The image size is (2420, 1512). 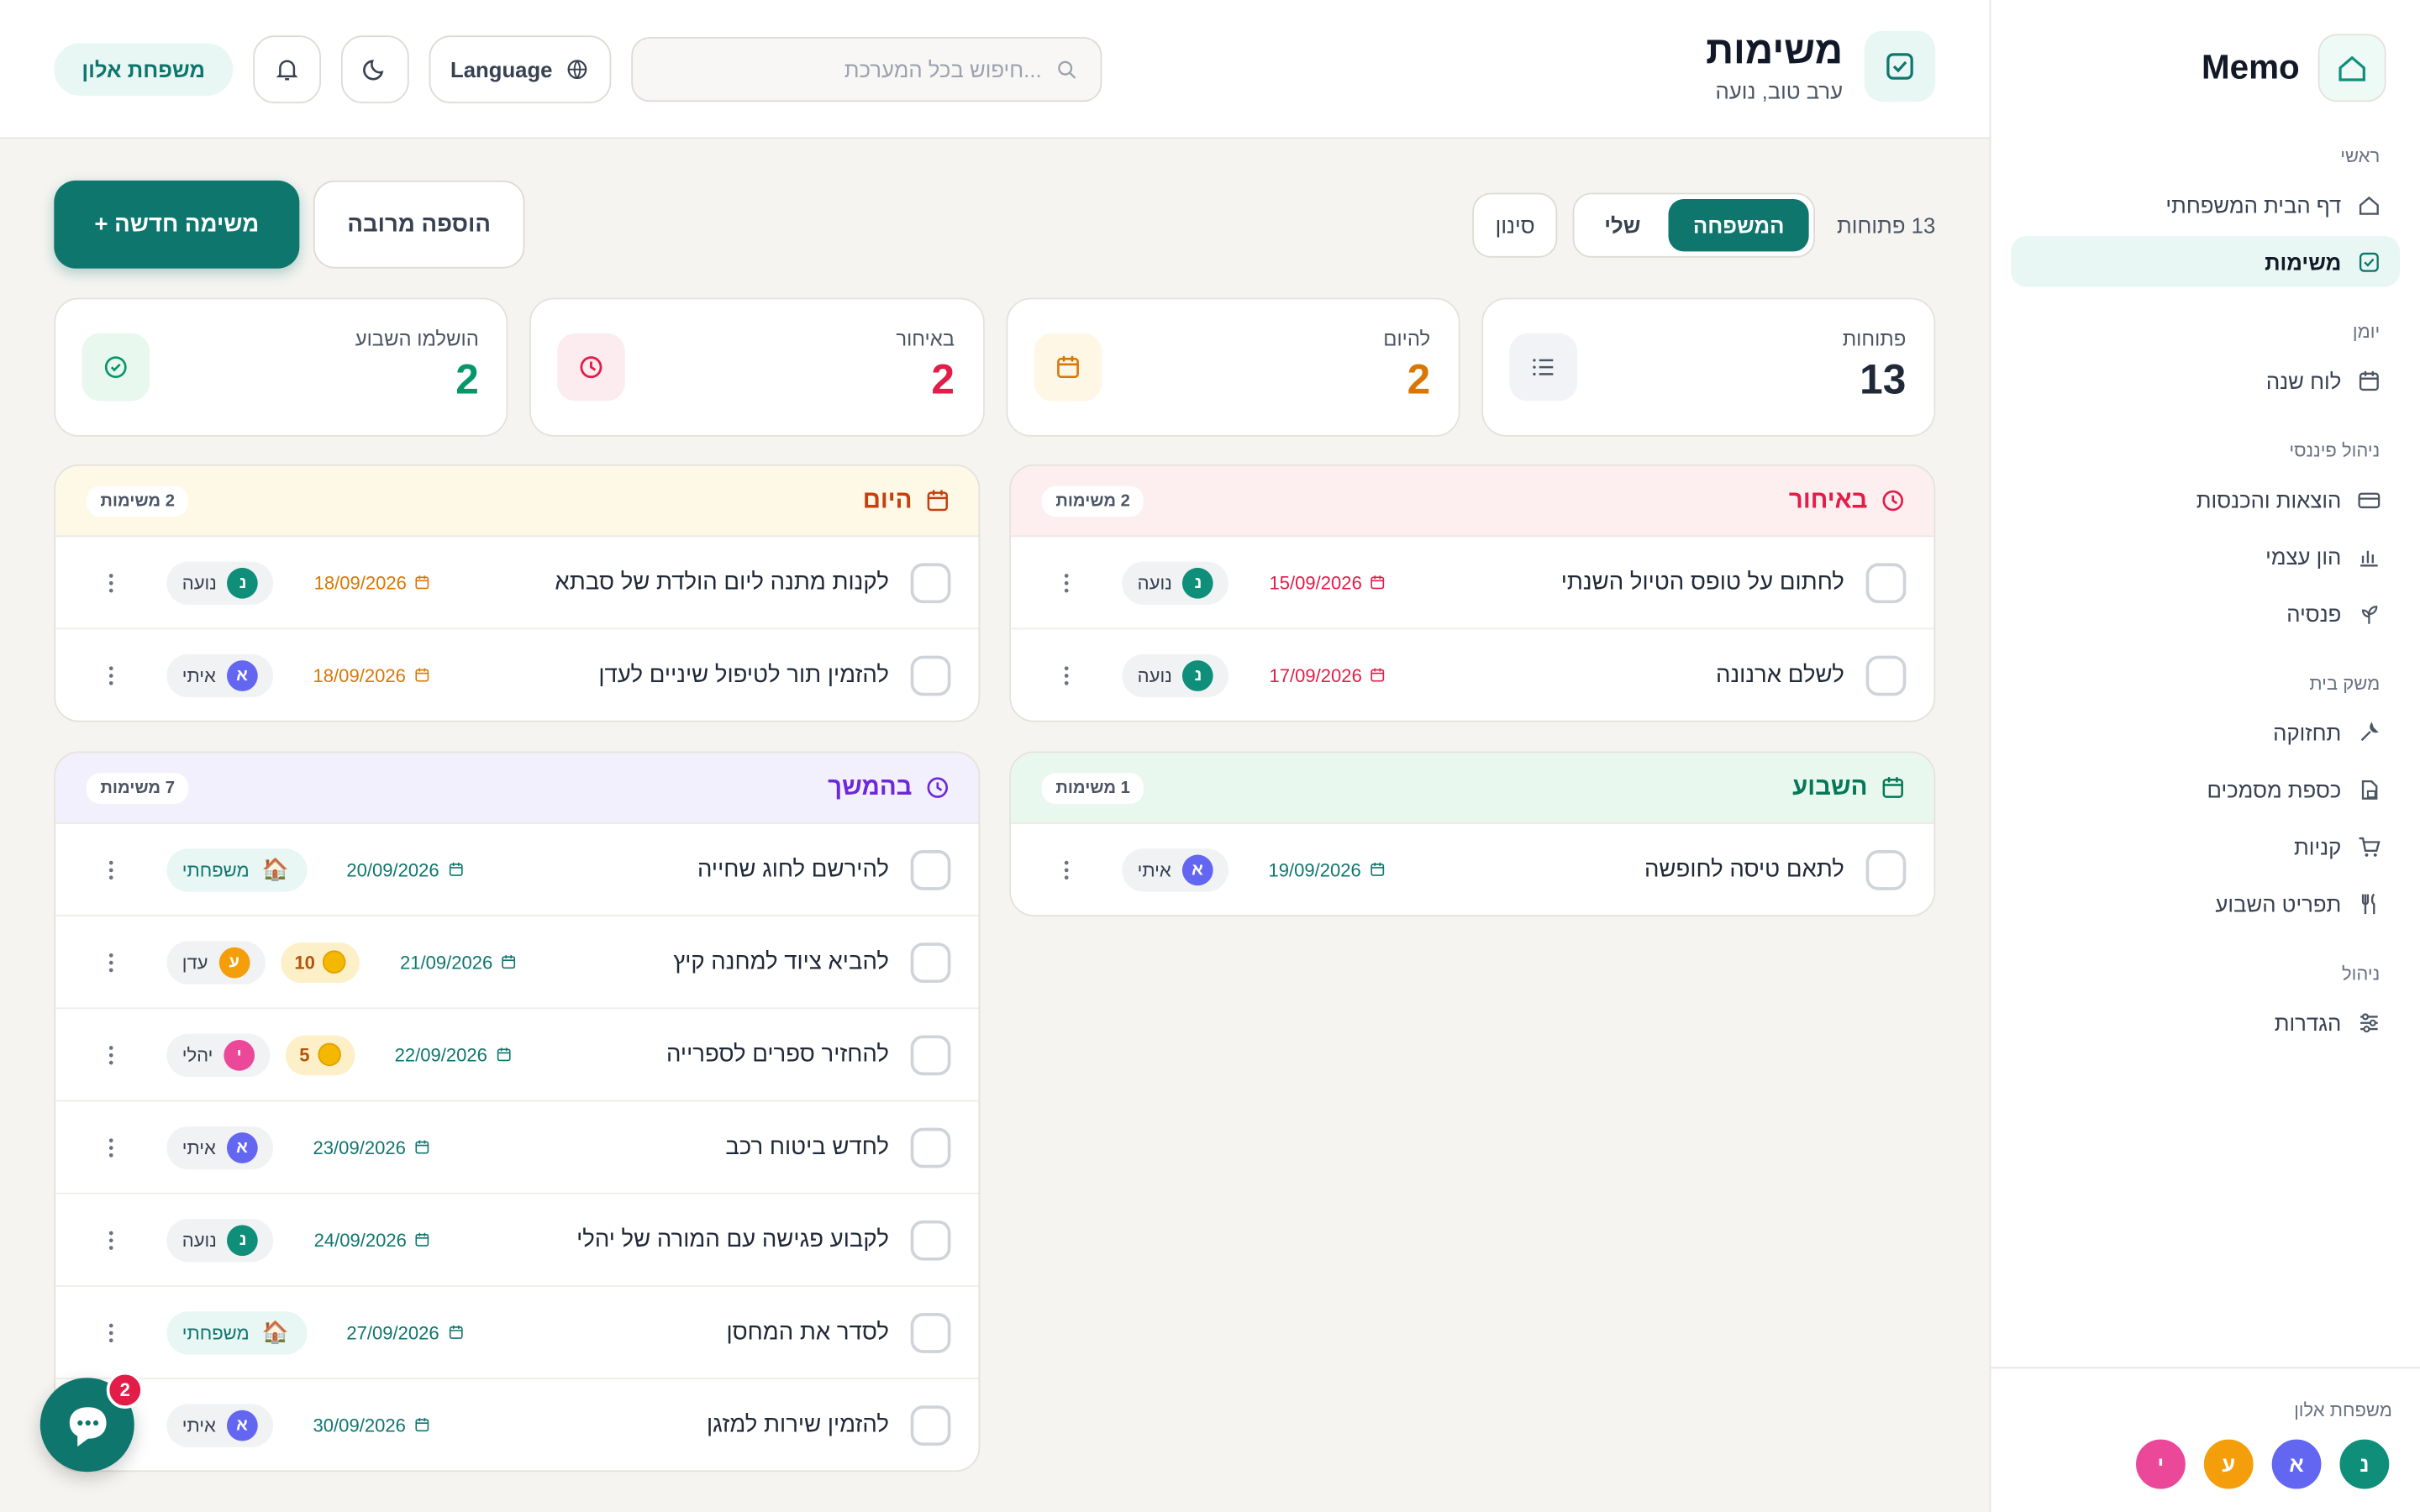 I want to click on tabs: המשפחה שלי, so click(x=1694, y=225).